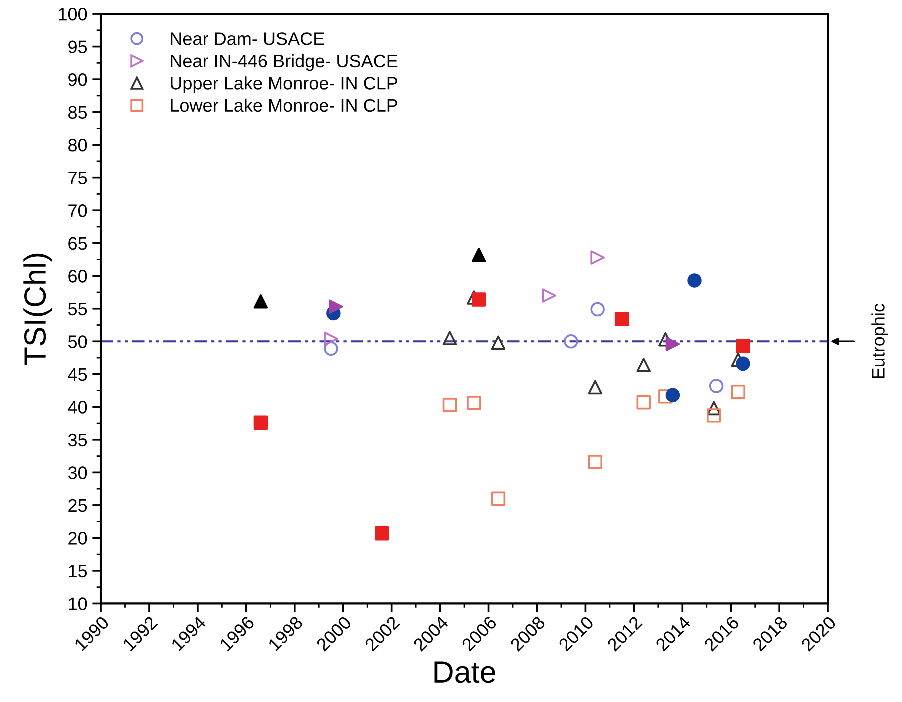 This screenshot has height=702, width=902. I want to click on y-tick-label: 80, so click(78, 145).